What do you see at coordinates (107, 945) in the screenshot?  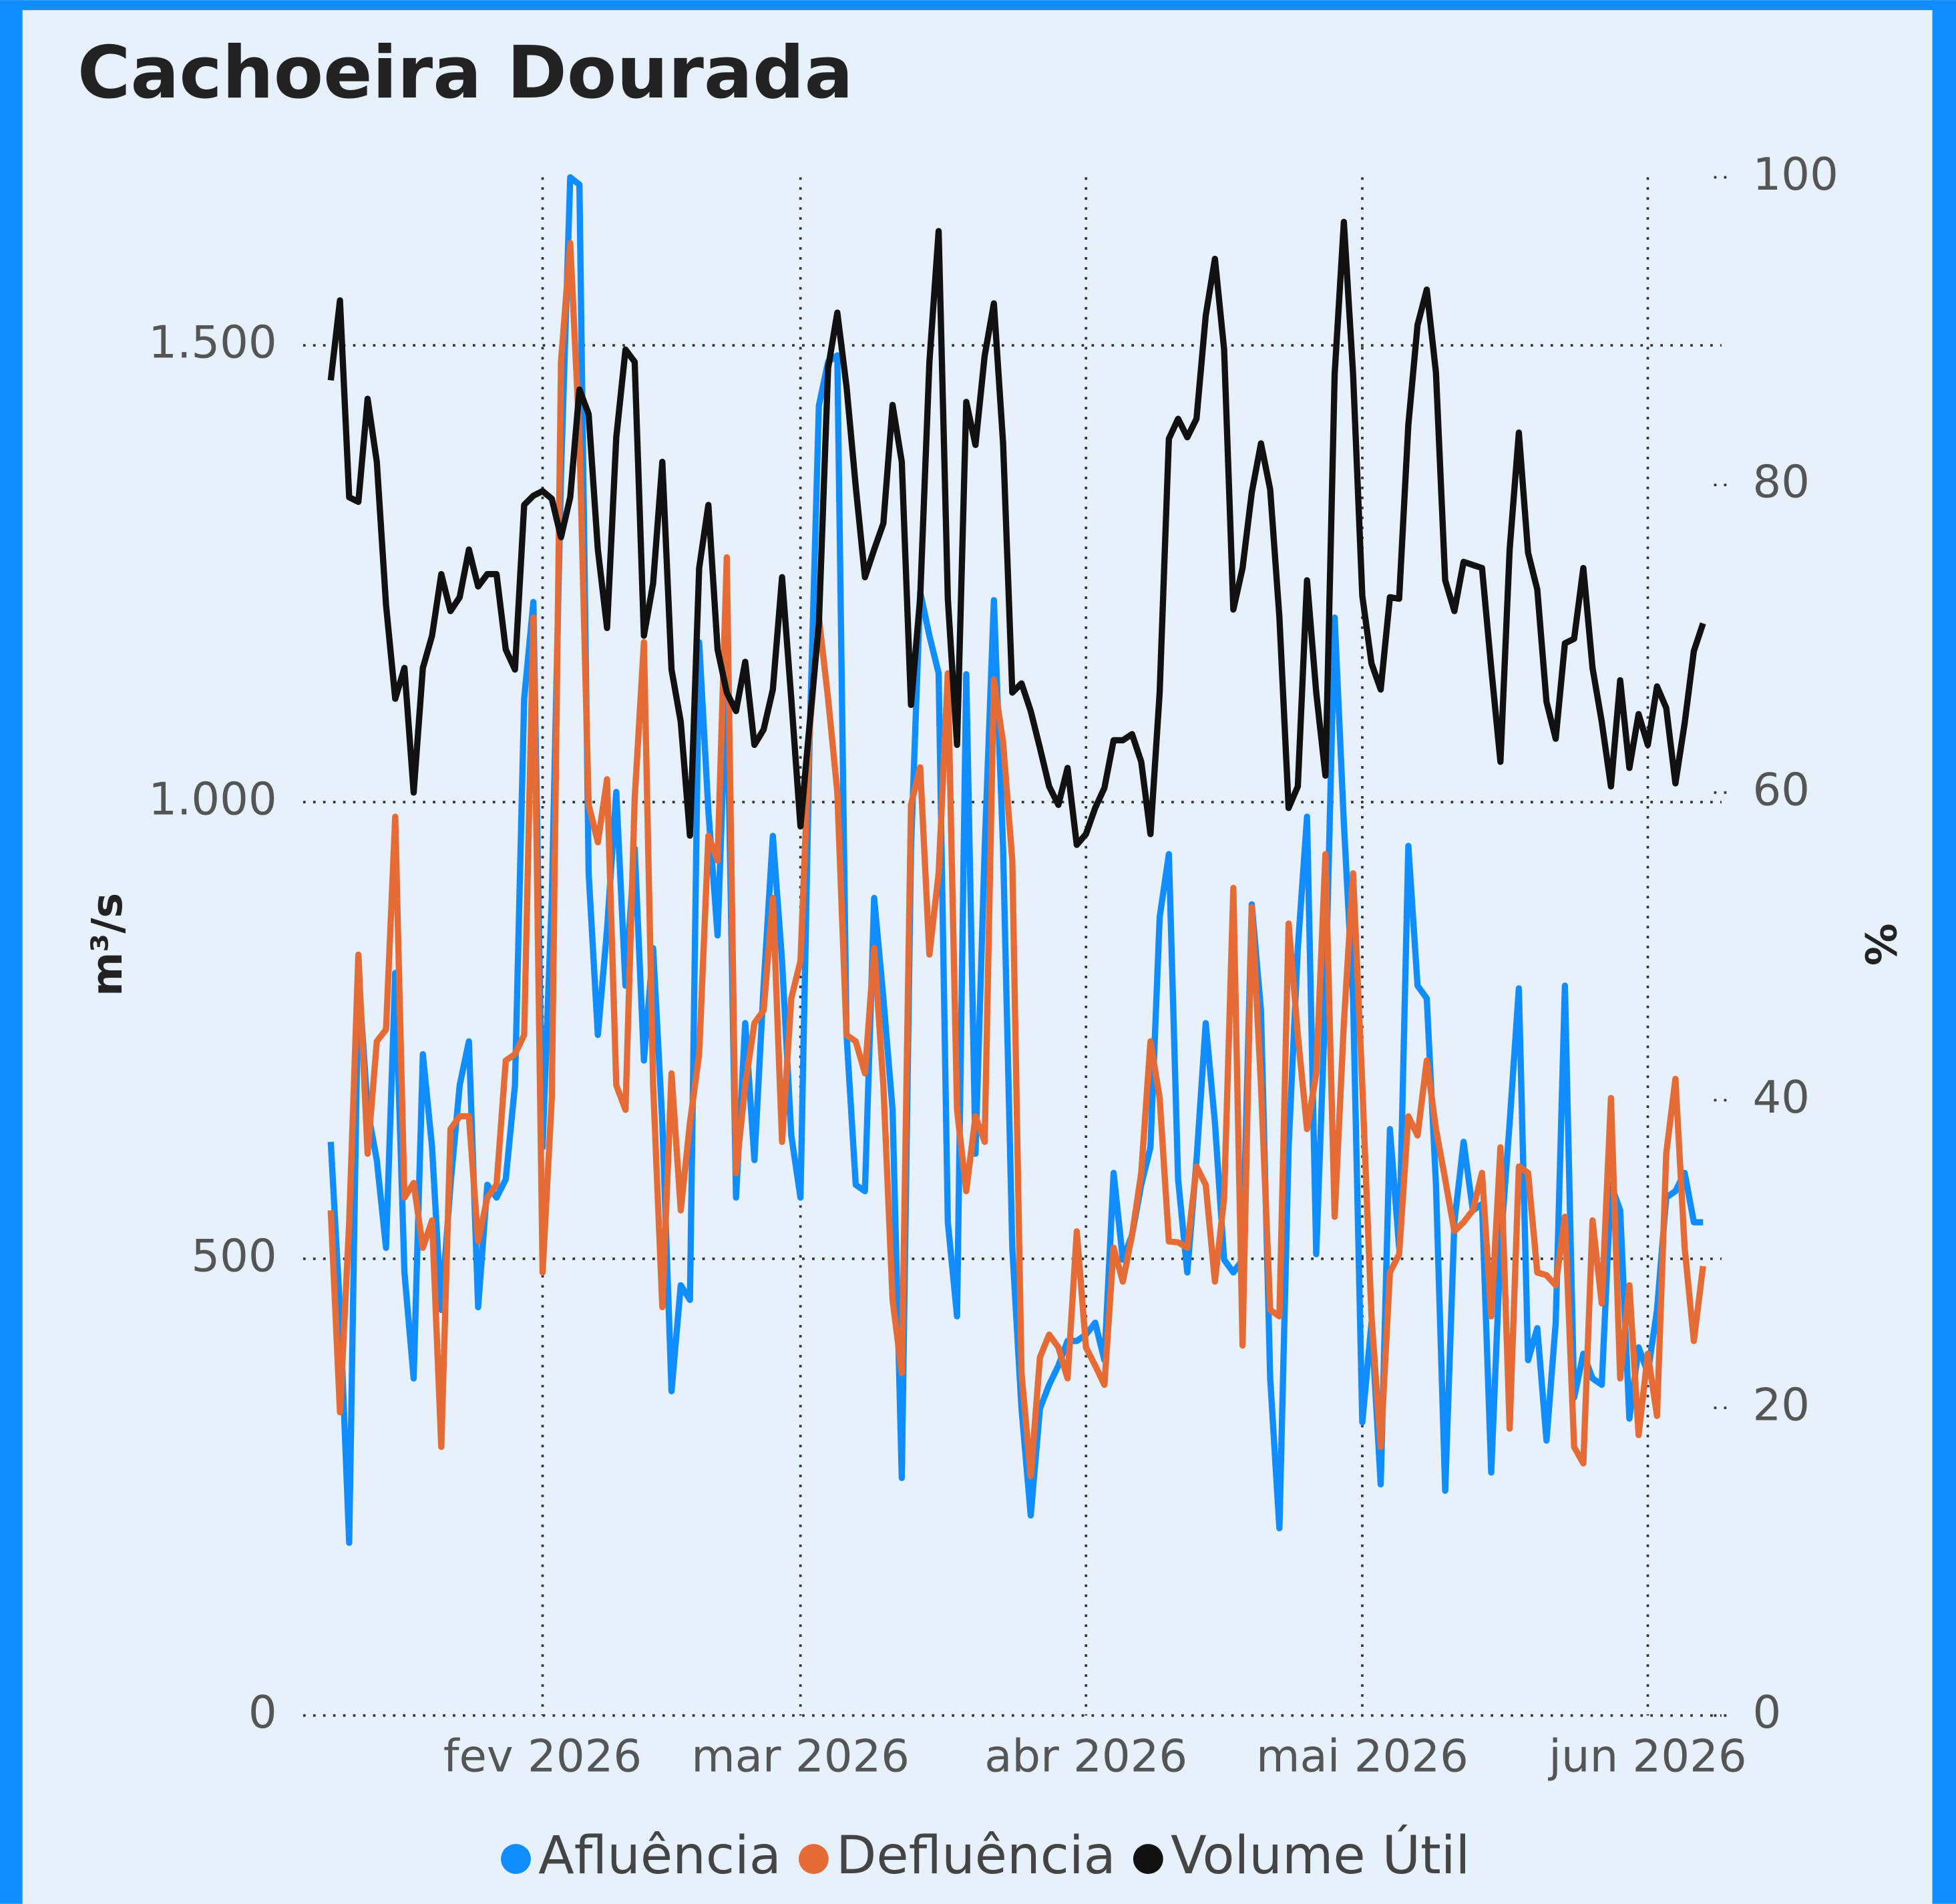 I see `y-axis-title: m³/s` at bounding box center [107, 945].